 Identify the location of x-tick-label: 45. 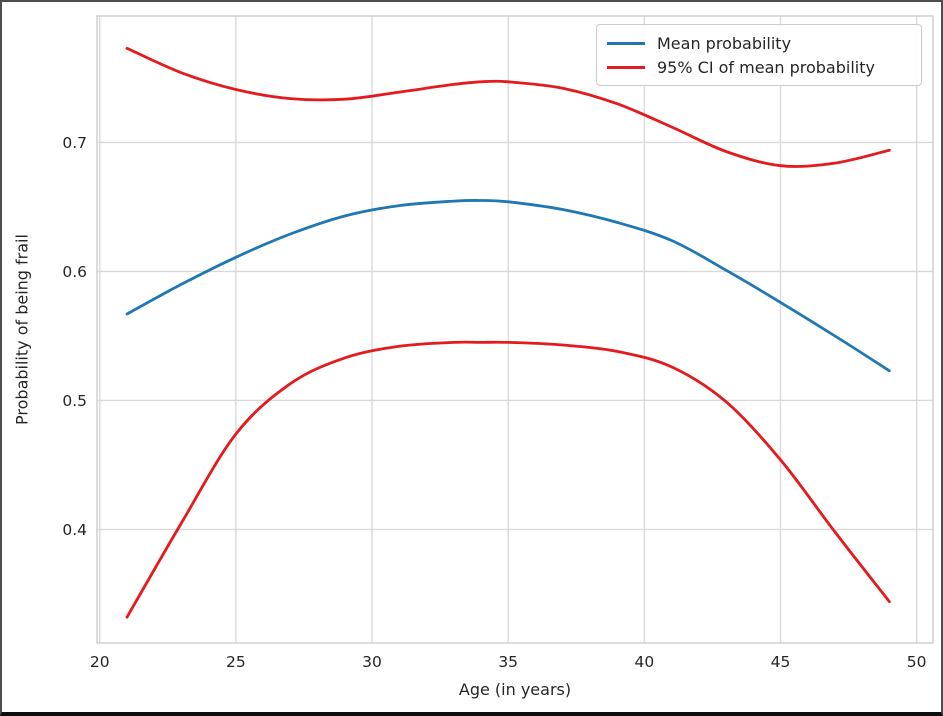
(781, 662).